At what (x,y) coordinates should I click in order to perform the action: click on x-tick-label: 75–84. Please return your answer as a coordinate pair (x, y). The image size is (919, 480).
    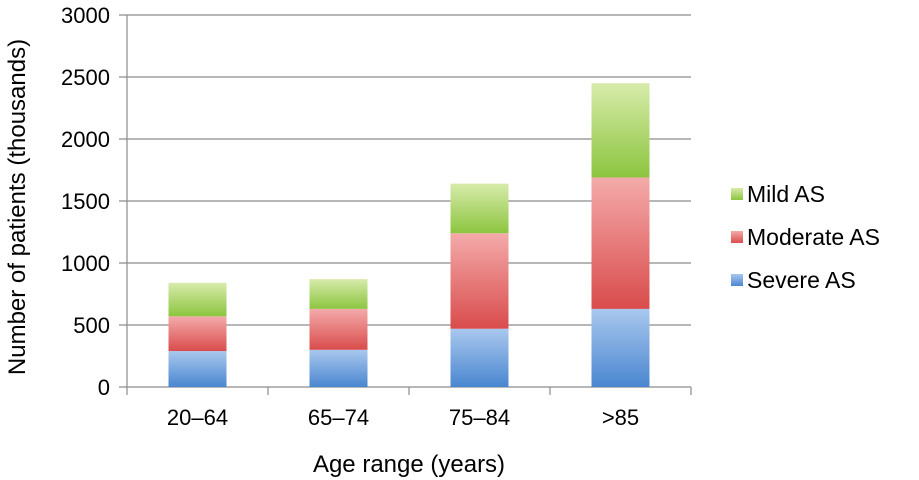
    Looking at the image, I should click on (479, 417).